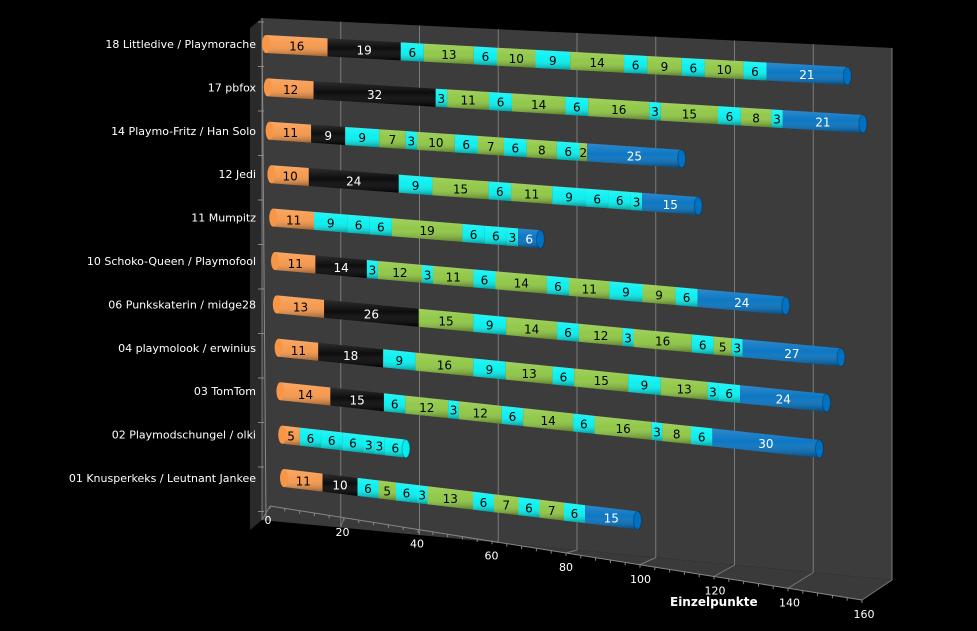 The height and width of the screenshot is (631, 977). I want to click on data-label: 32, so click(374, 95).